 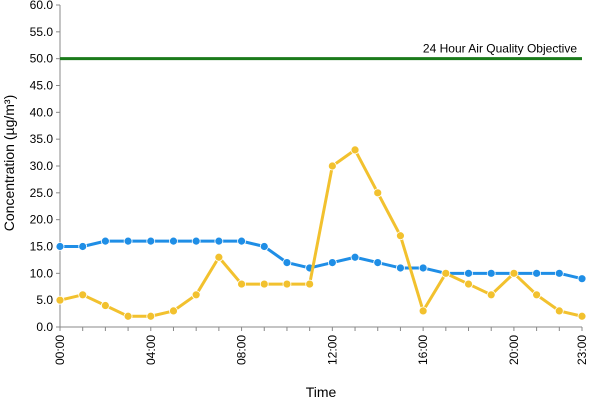 I want to click on x-tick-label: 12:00, so click(x=332, y=350).